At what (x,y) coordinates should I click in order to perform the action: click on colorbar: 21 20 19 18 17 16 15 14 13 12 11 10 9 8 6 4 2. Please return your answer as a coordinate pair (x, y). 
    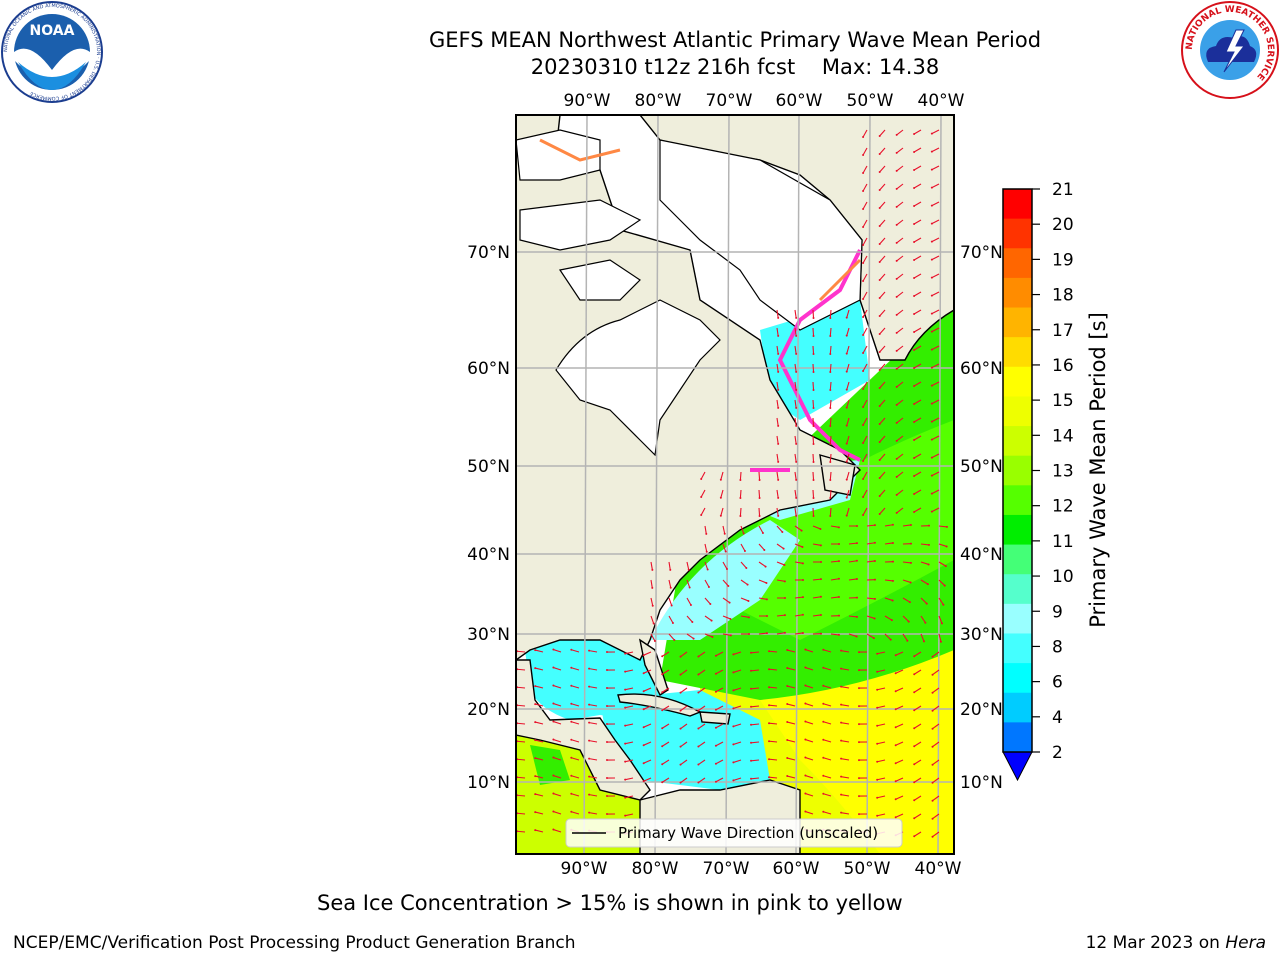
    Looking at the image, I should click on (1038, 481).